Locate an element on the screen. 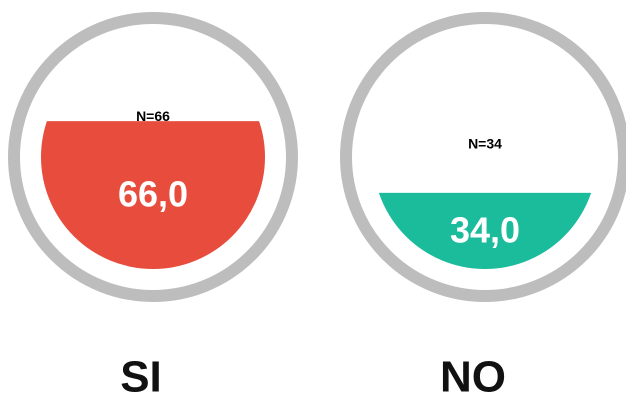 The image size is (626, 401). count-label: N=34 is located at coordinates (485, 144).